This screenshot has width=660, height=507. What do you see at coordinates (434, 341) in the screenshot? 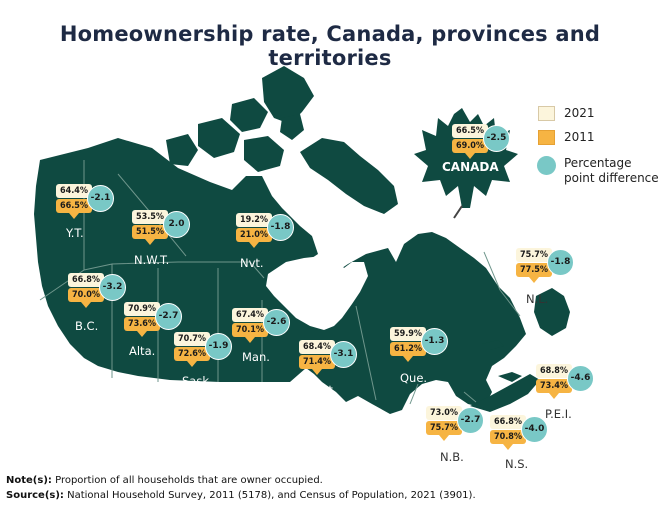
I see `difference-badge: -1.3` at bounding box center [434, 341].